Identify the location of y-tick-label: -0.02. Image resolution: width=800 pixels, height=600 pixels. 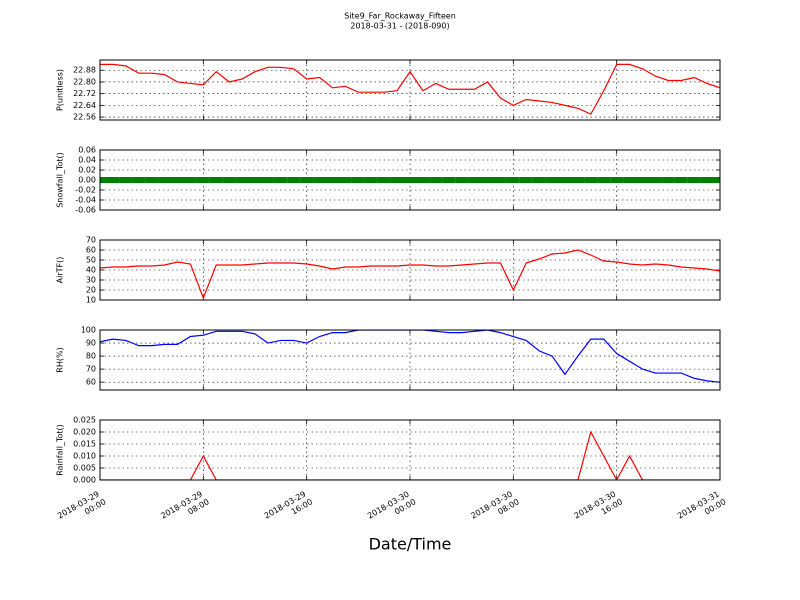
(85, 190).